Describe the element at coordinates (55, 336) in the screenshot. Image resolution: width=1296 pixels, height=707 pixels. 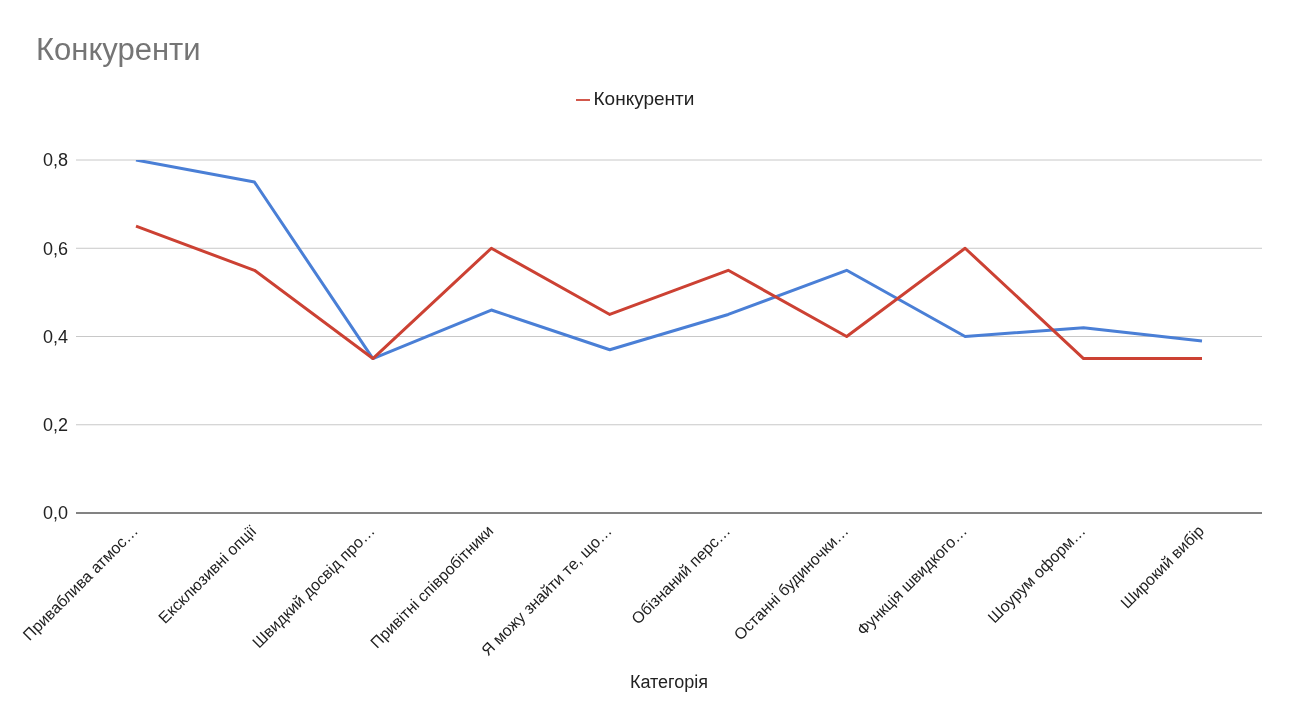
I see `y-tick-label: 0,4` at that location.